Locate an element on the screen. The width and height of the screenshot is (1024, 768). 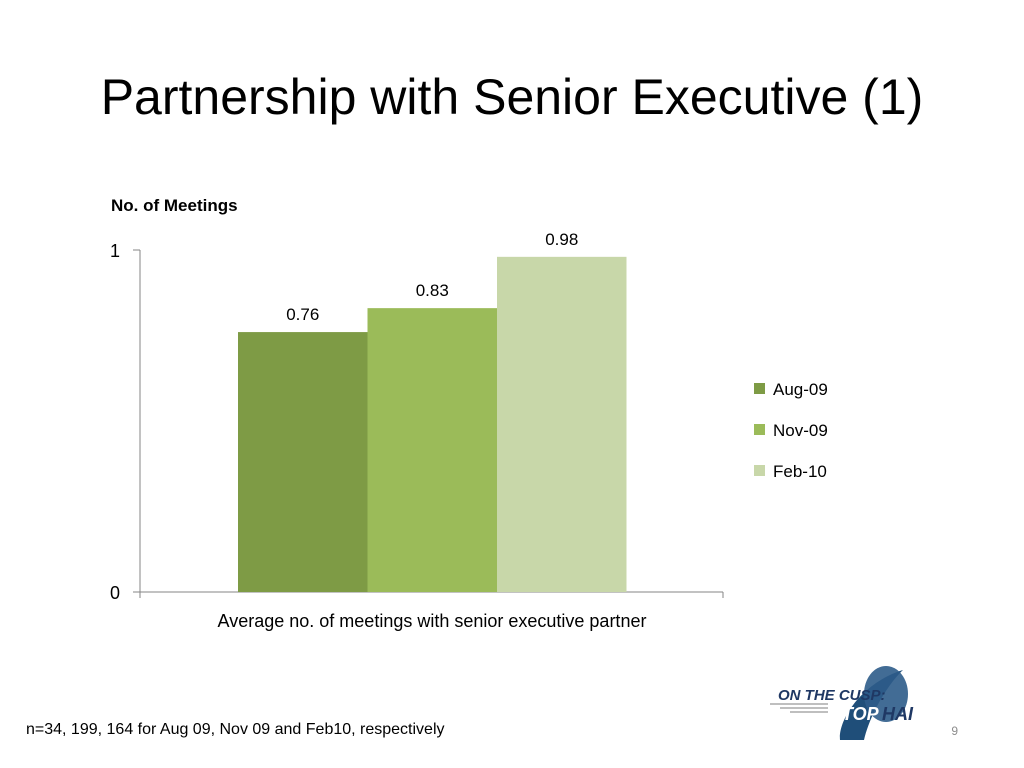
slide-title: Partnership with Senior Executive (1) is located at coordinates (512, 97).